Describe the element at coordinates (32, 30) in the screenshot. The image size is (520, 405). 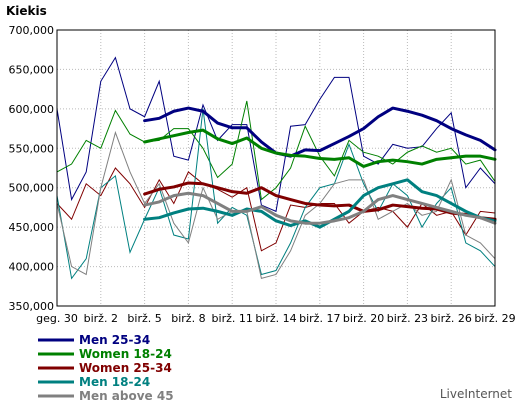
I see `y-tick-label-7: 700,000` at that location.